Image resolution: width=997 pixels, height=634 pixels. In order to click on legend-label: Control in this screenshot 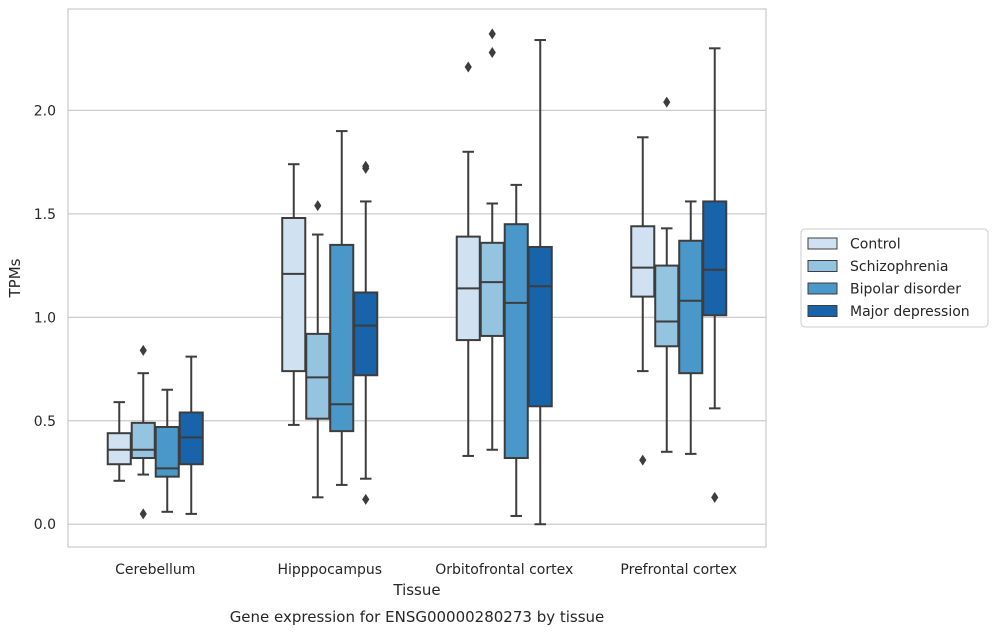, I will do `click(875, 245)`.